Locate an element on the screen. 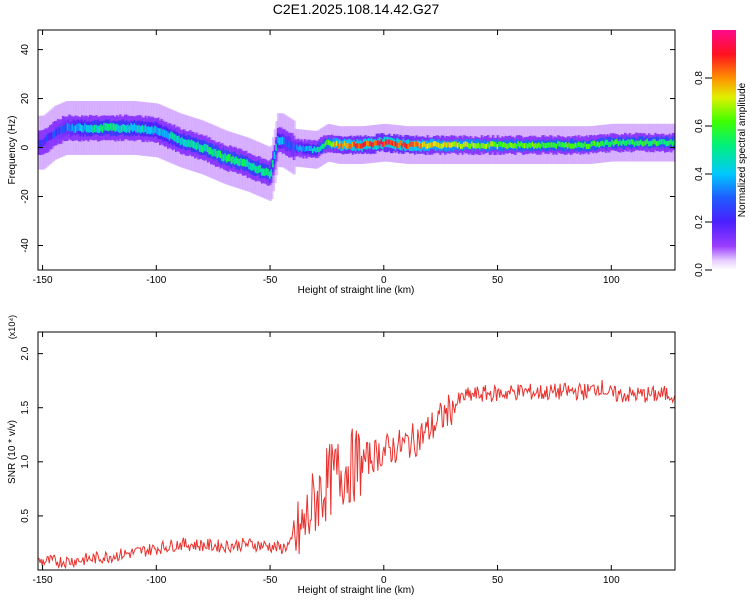 This screenshot has height=605, width=750. x-tick-label: -50 is located at coordinates (270, 280).